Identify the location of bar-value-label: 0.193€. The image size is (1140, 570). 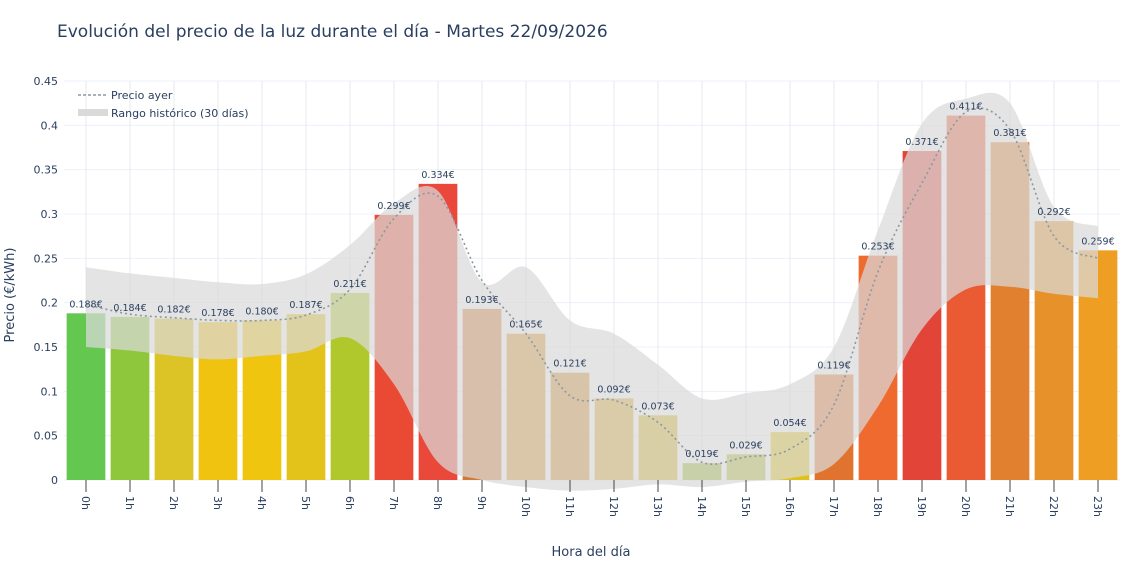
(481, 300).